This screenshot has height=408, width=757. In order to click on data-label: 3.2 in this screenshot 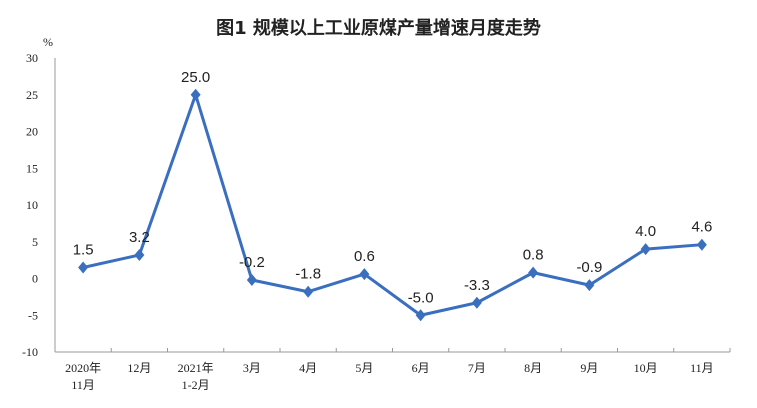, I will do `click(139, 237)`.